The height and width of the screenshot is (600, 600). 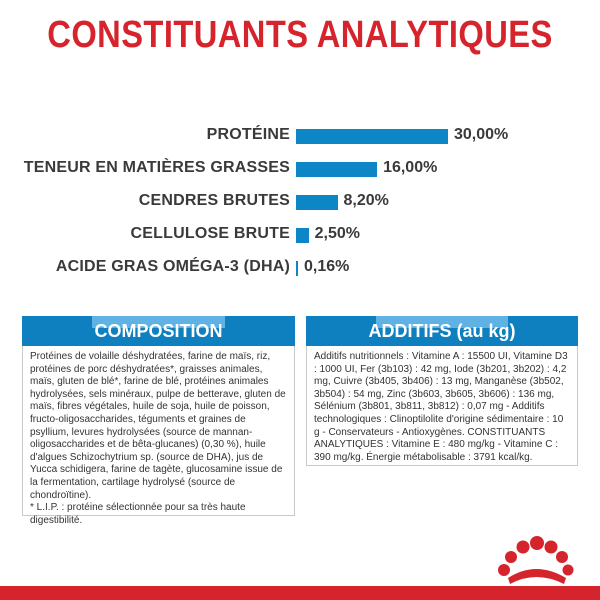 What do you see at coordinates (300, 268) in the screenshot?
I see `chart-row: ACIDE GRAS OMÉGA-3 (DHA) 0,16%` at bounding box center [300, 268].